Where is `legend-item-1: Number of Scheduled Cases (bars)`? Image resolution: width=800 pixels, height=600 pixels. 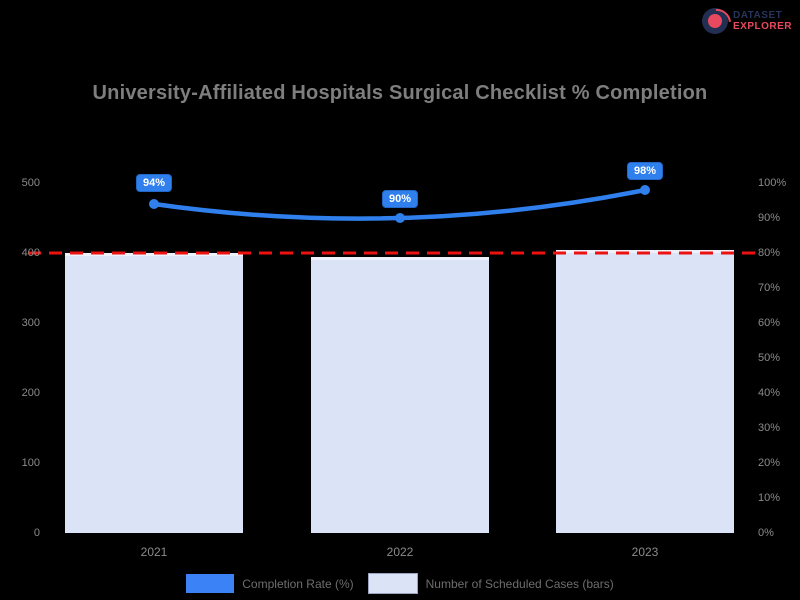
legend-item-1: Number of Scheduled Cases (bars) is located at coordinates (490, 583).